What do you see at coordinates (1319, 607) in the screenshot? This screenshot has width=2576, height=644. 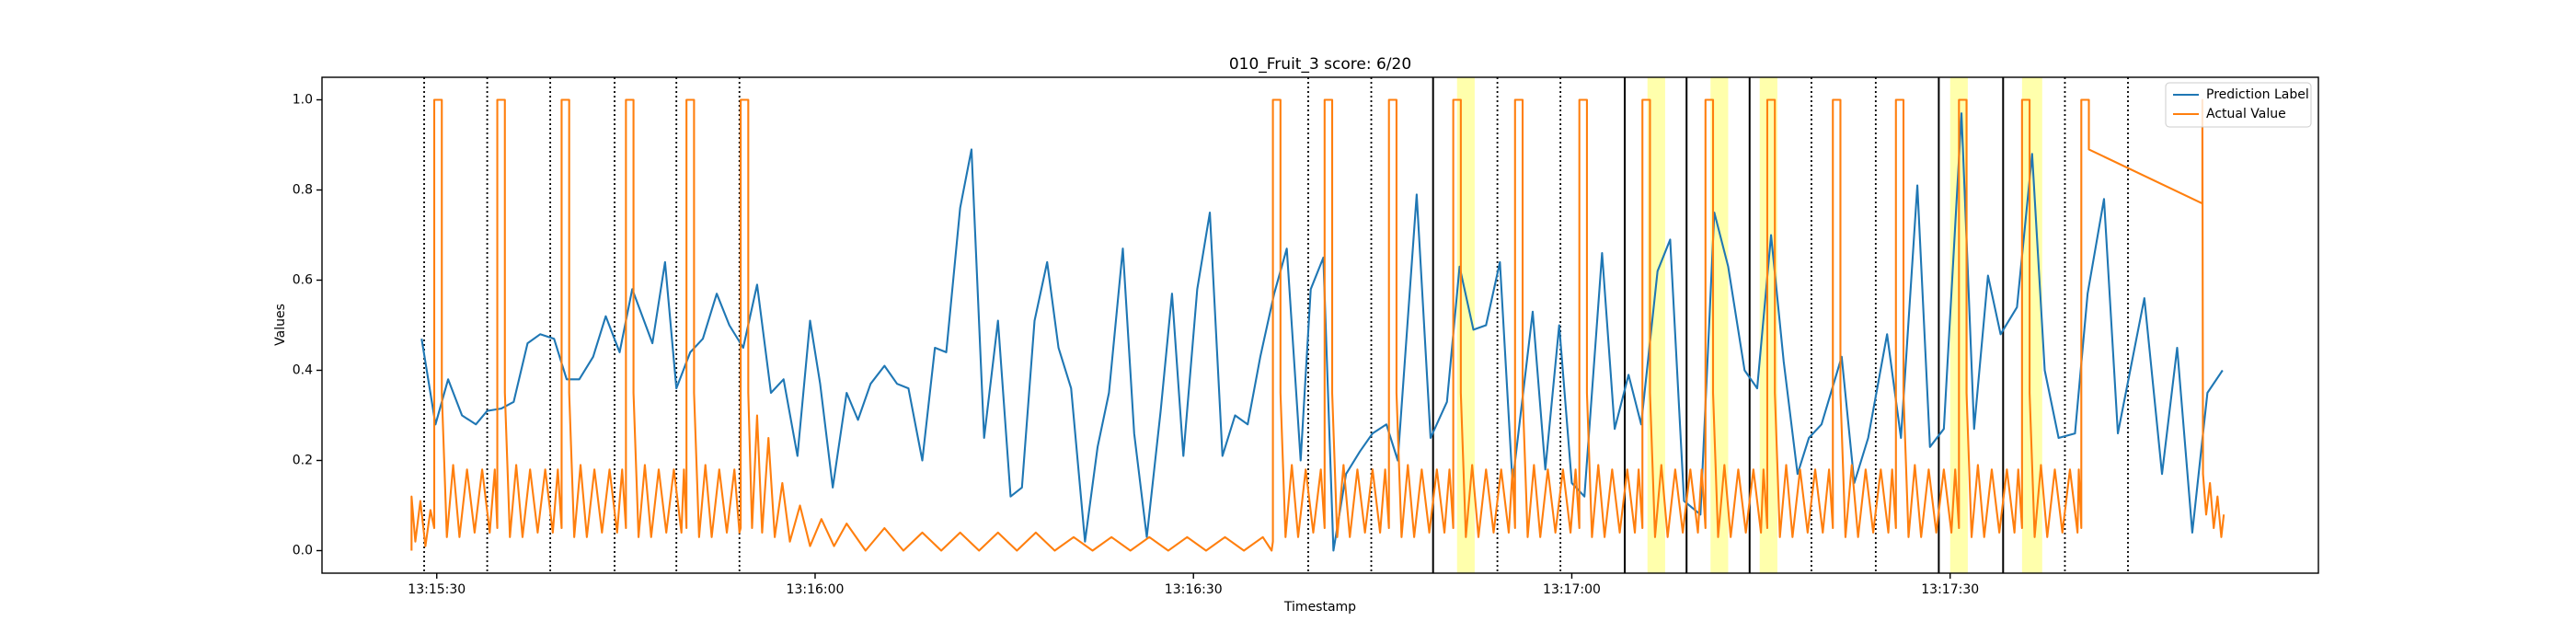 I see `x-axis-label: Timestamp` at bounding box center [1319, 607].